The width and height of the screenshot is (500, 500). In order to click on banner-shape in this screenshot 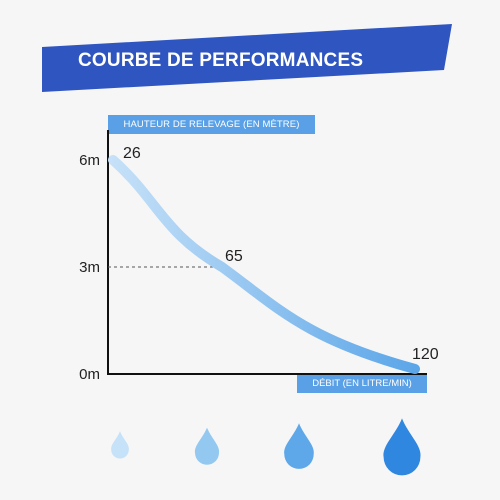, I will do `click(247, 58)`.